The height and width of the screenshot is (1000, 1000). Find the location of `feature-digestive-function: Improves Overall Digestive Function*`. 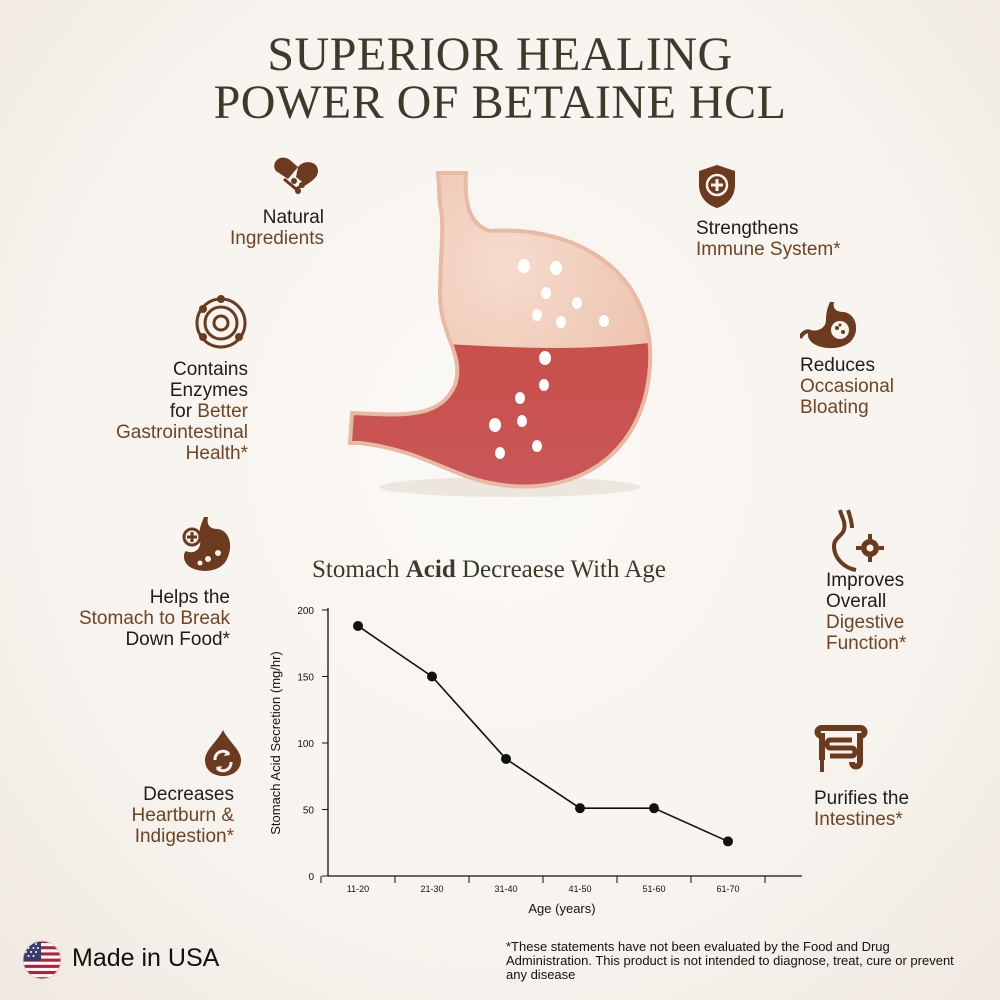

feature-digestive-function: Improves Overall Digestive Function* is located at coordinates (866, 612).